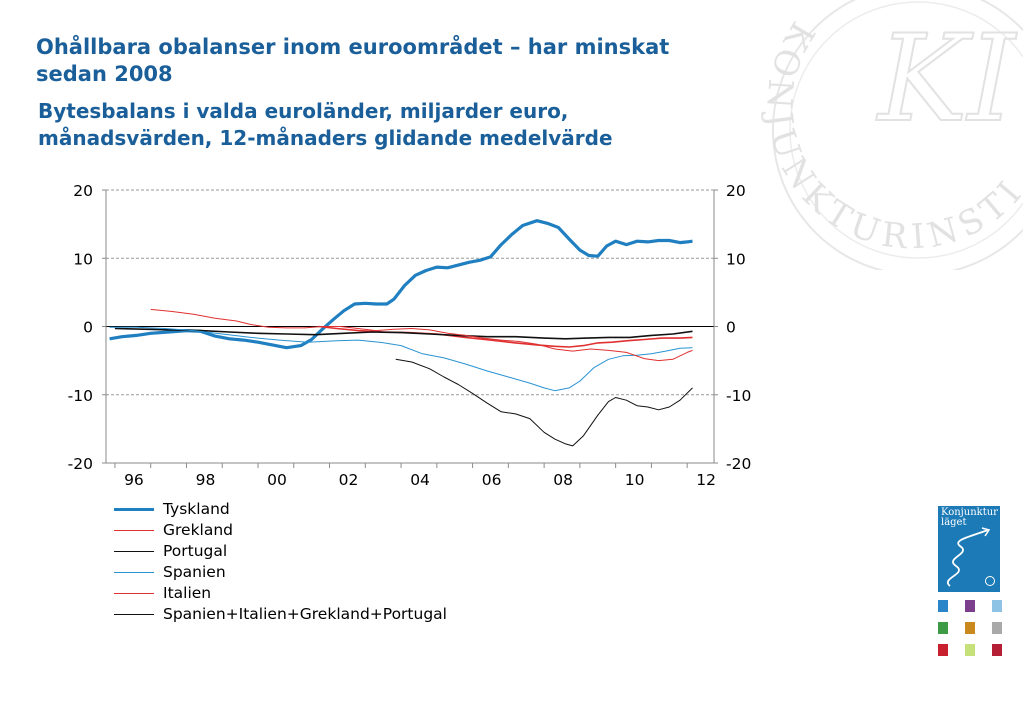 The height and width of the screenshot is (708, 1023). Describe the element at coordinates (563, 480) in the screenshot. I see `x-tick-label: 08` at that location.